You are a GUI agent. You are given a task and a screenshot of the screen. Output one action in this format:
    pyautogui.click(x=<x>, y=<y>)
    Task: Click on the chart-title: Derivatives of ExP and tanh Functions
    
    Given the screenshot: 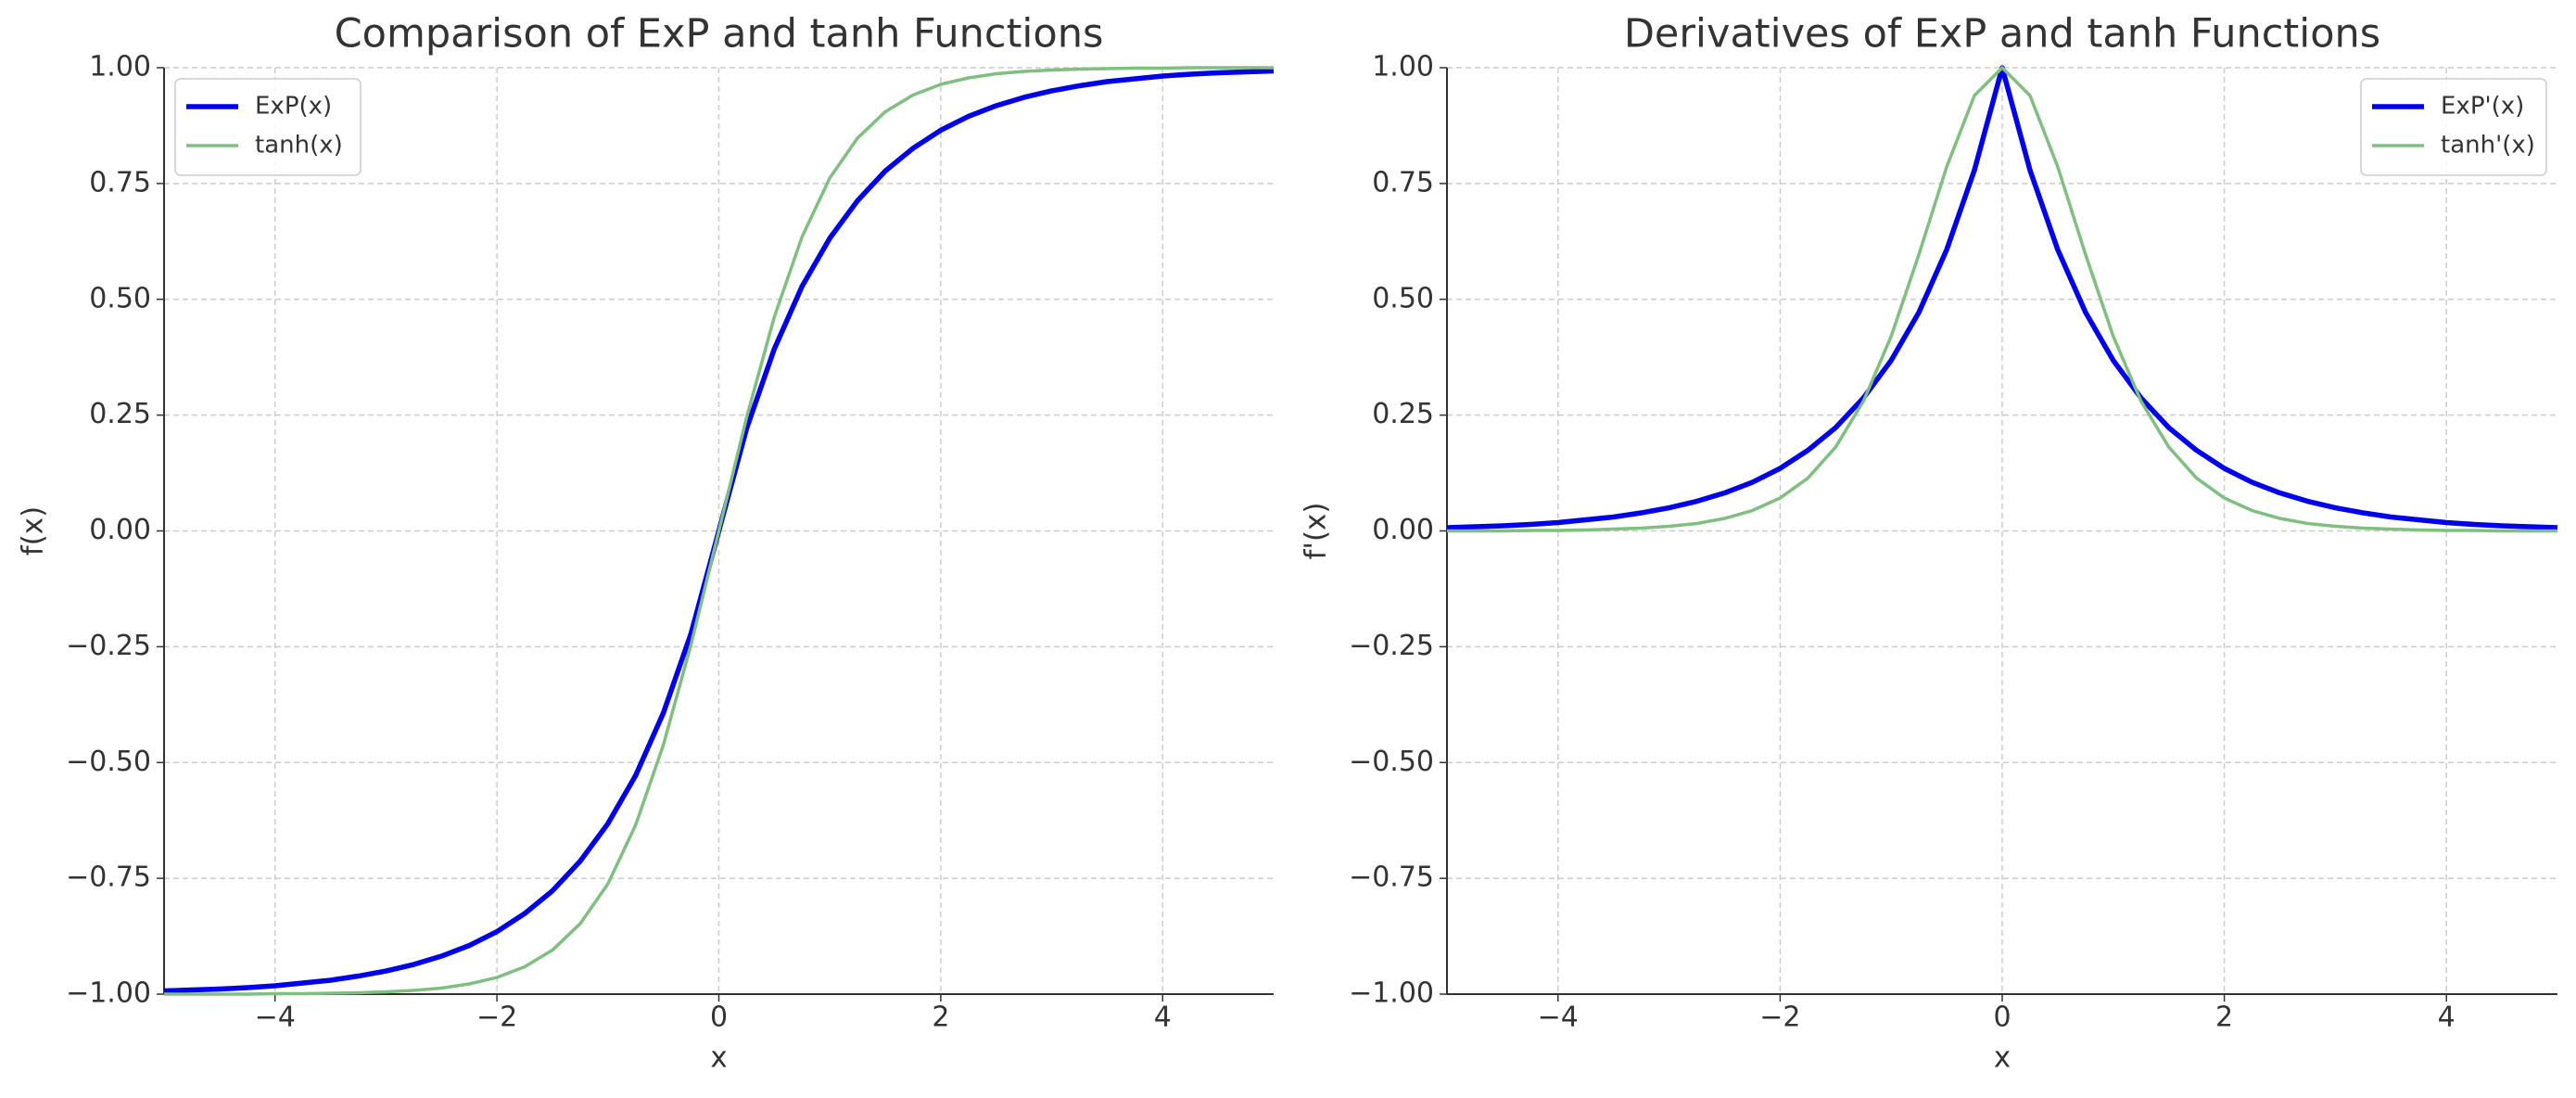 What is the action you would take?
    pyautogui.click(x=2002, y=34)
    